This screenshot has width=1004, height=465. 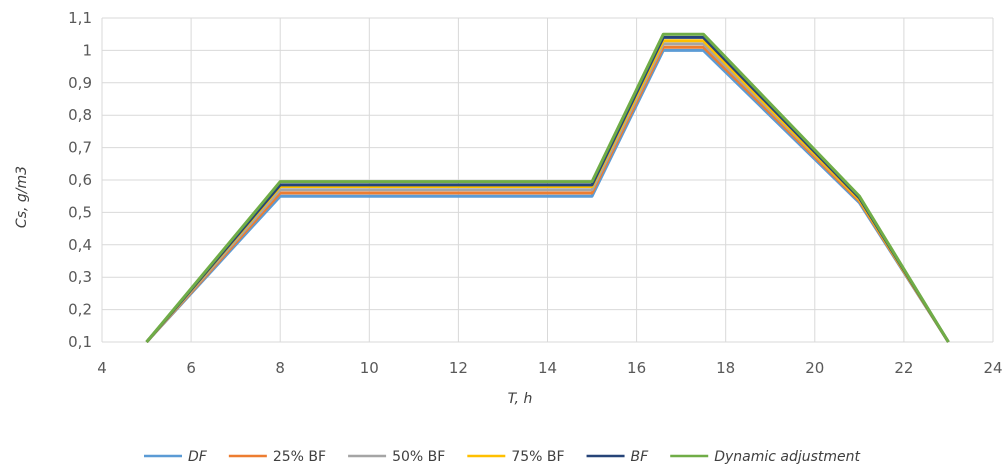 I want to click on x-tick-label: 6, so click(x=191, y=368).